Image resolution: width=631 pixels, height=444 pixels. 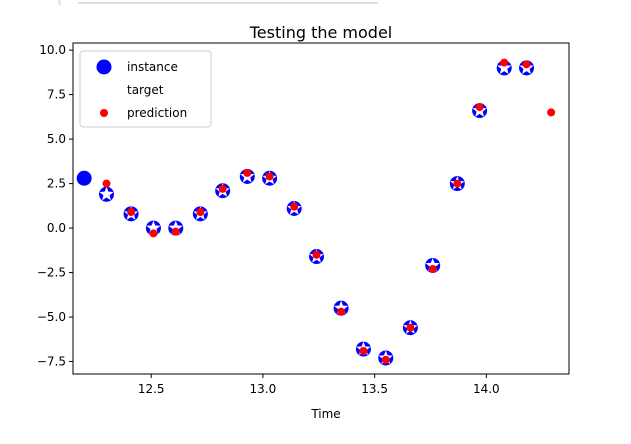 What do you see at coordinates (104, 67) in the screenshot?
I see `legend-marker-instance` at bounding box center [104, 67].